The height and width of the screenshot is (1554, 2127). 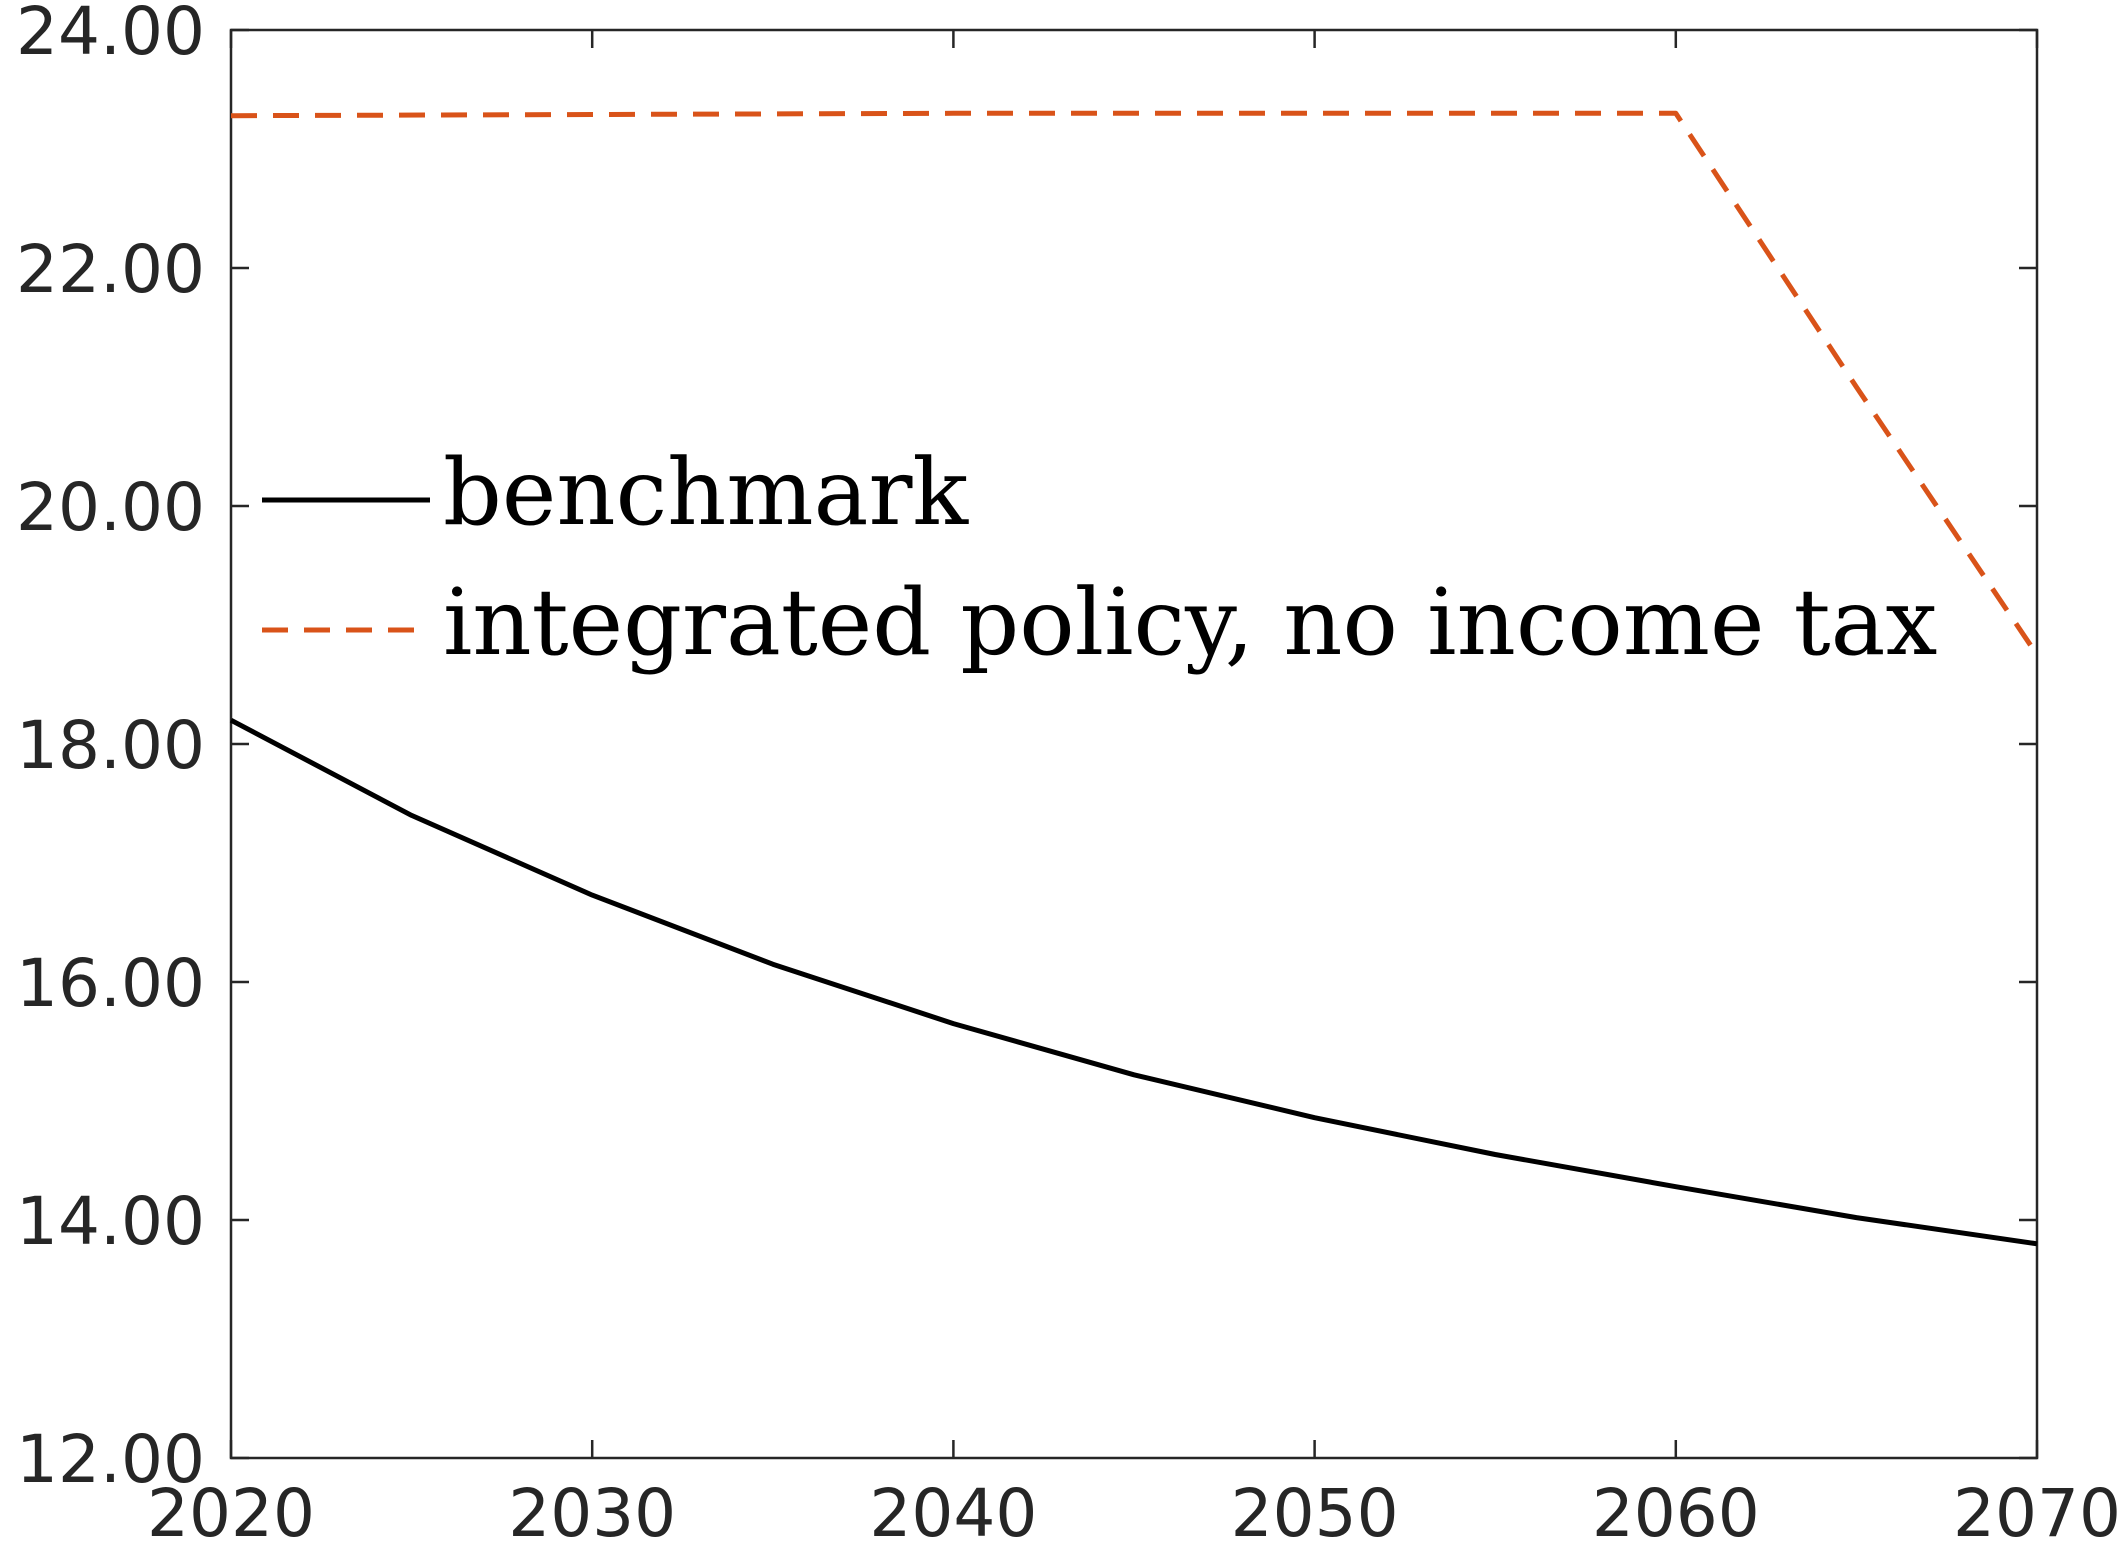 What do you see at coordinates (1676, 1513) in the screenshot?
I see `x-tick-label: 2060` at bounding box center [1676, 1513].